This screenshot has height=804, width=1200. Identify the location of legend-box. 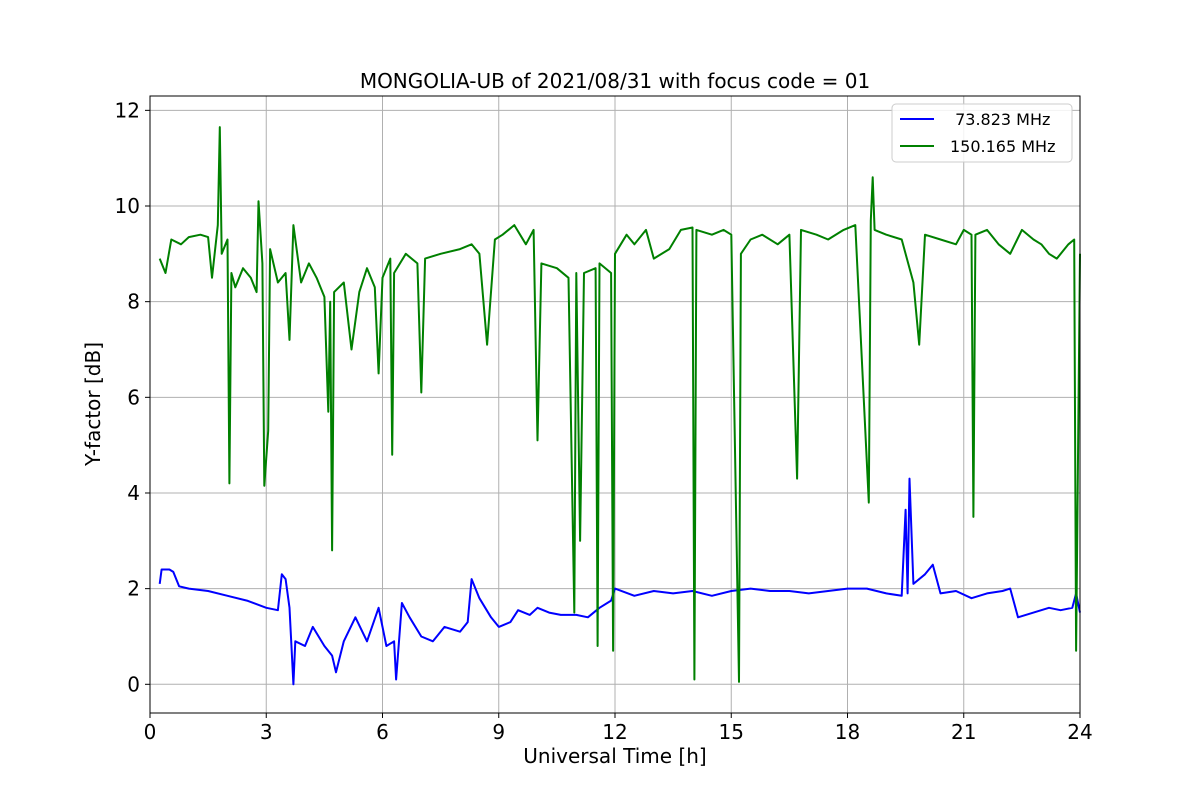
(982, 133).